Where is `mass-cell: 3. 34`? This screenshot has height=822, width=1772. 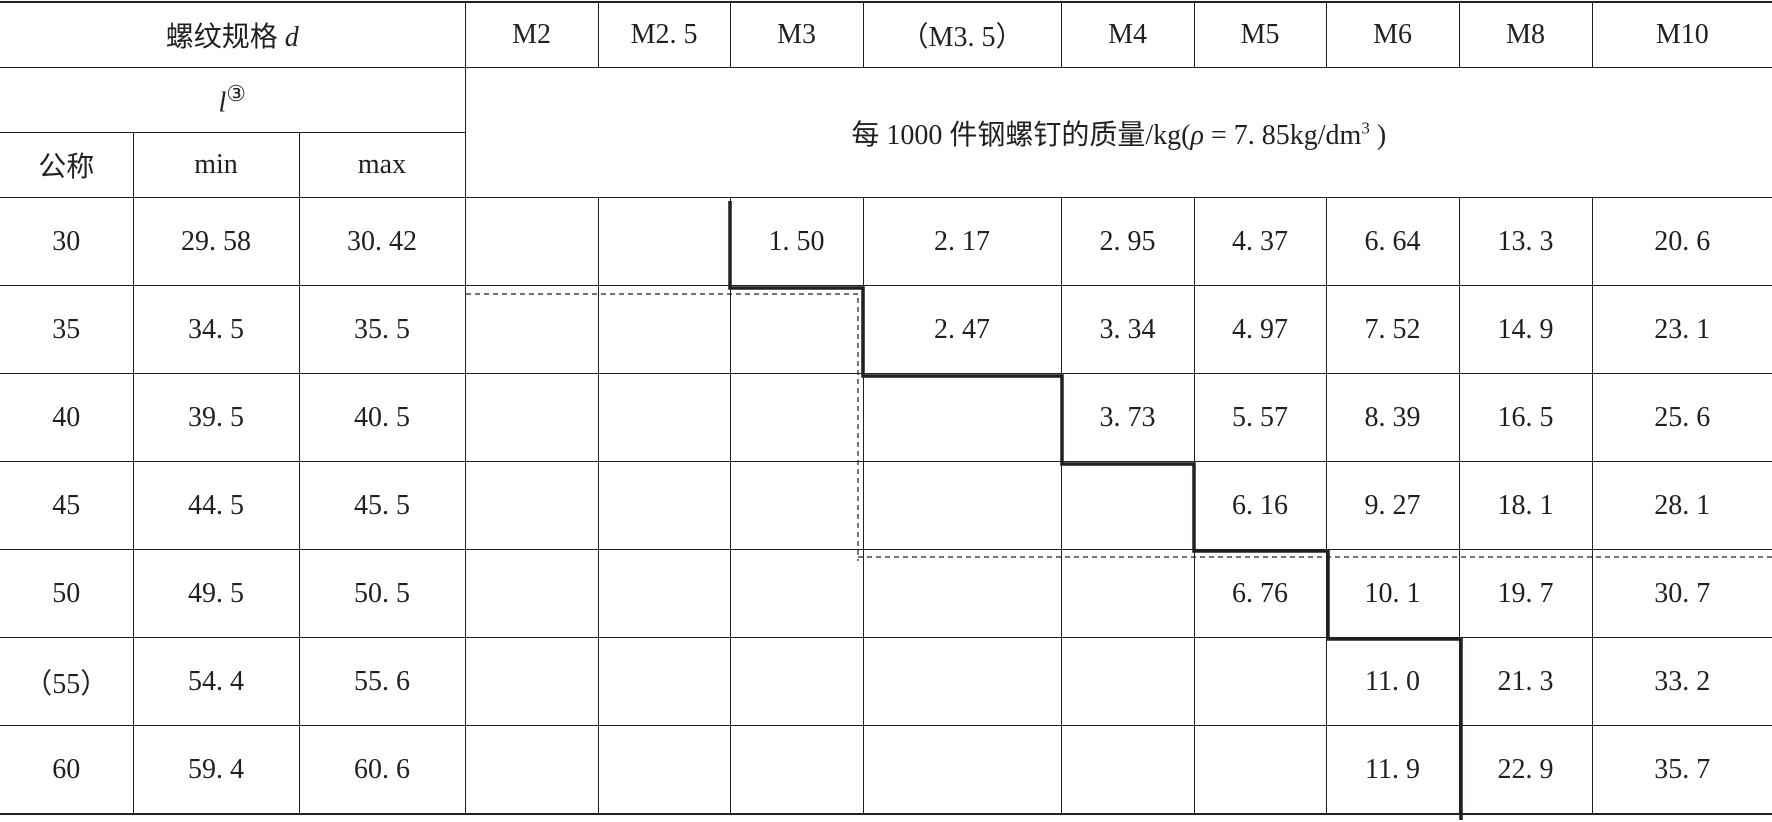
mass-cell: 3. 34 is located at coordinates (1127, 329).